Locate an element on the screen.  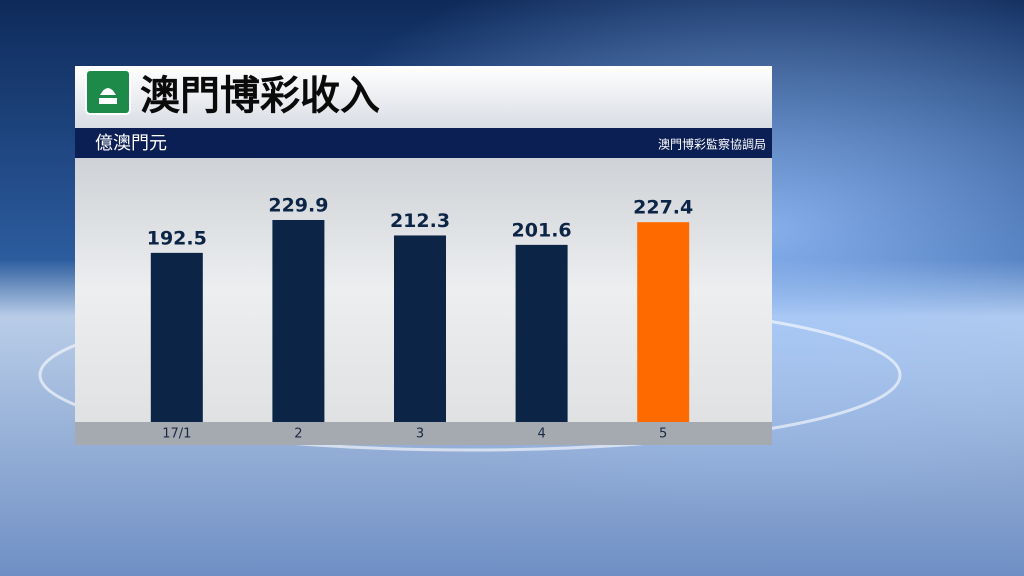
x-tick-label: 17/1 is located at coordinates (176, 434).